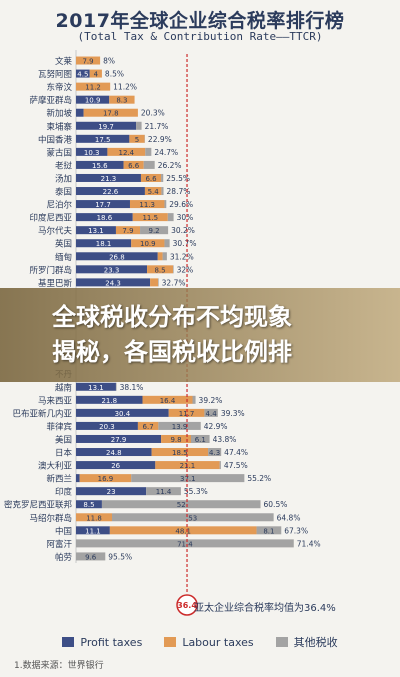 The image size is (400, 677). Describe the element at coordinates (175, 440) in the screenshot. I see `segment-label: 9.8` at that location.